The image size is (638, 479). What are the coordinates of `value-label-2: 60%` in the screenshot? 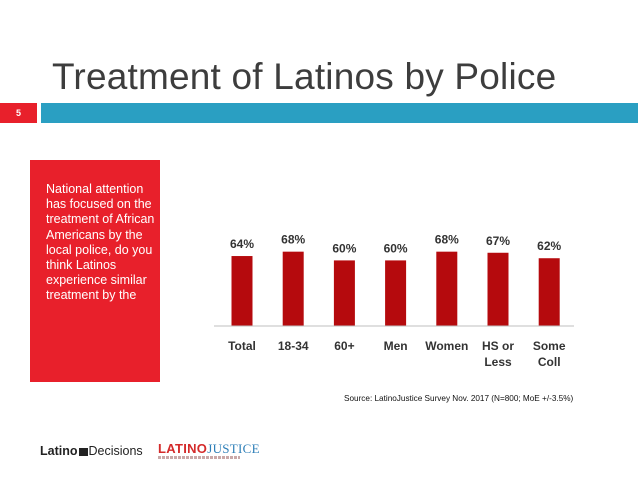 It's located at (344, 248).